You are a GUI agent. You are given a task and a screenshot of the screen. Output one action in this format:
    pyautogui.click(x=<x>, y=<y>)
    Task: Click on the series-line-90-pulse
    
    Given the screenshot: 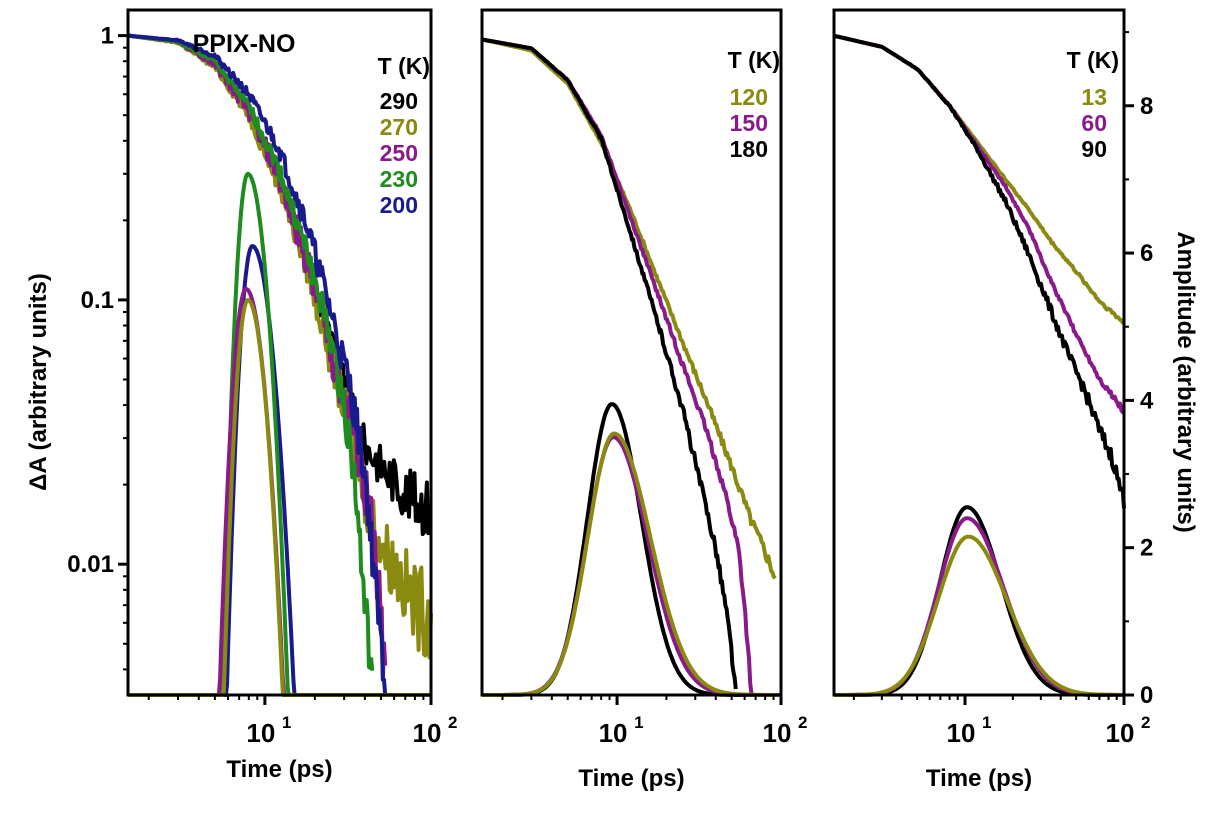 What is the action you would take?
    pyautogui.click(x=979, y=601)
    